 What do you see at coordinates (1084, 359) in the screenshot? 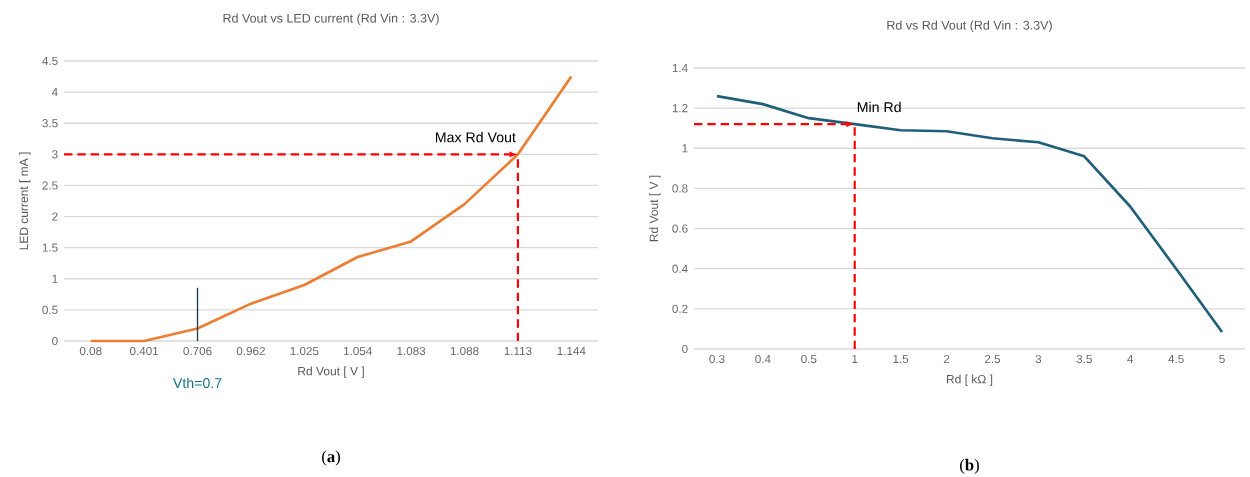
I see `x-tick-label: 3.5` at bounding box center [1084, 359].